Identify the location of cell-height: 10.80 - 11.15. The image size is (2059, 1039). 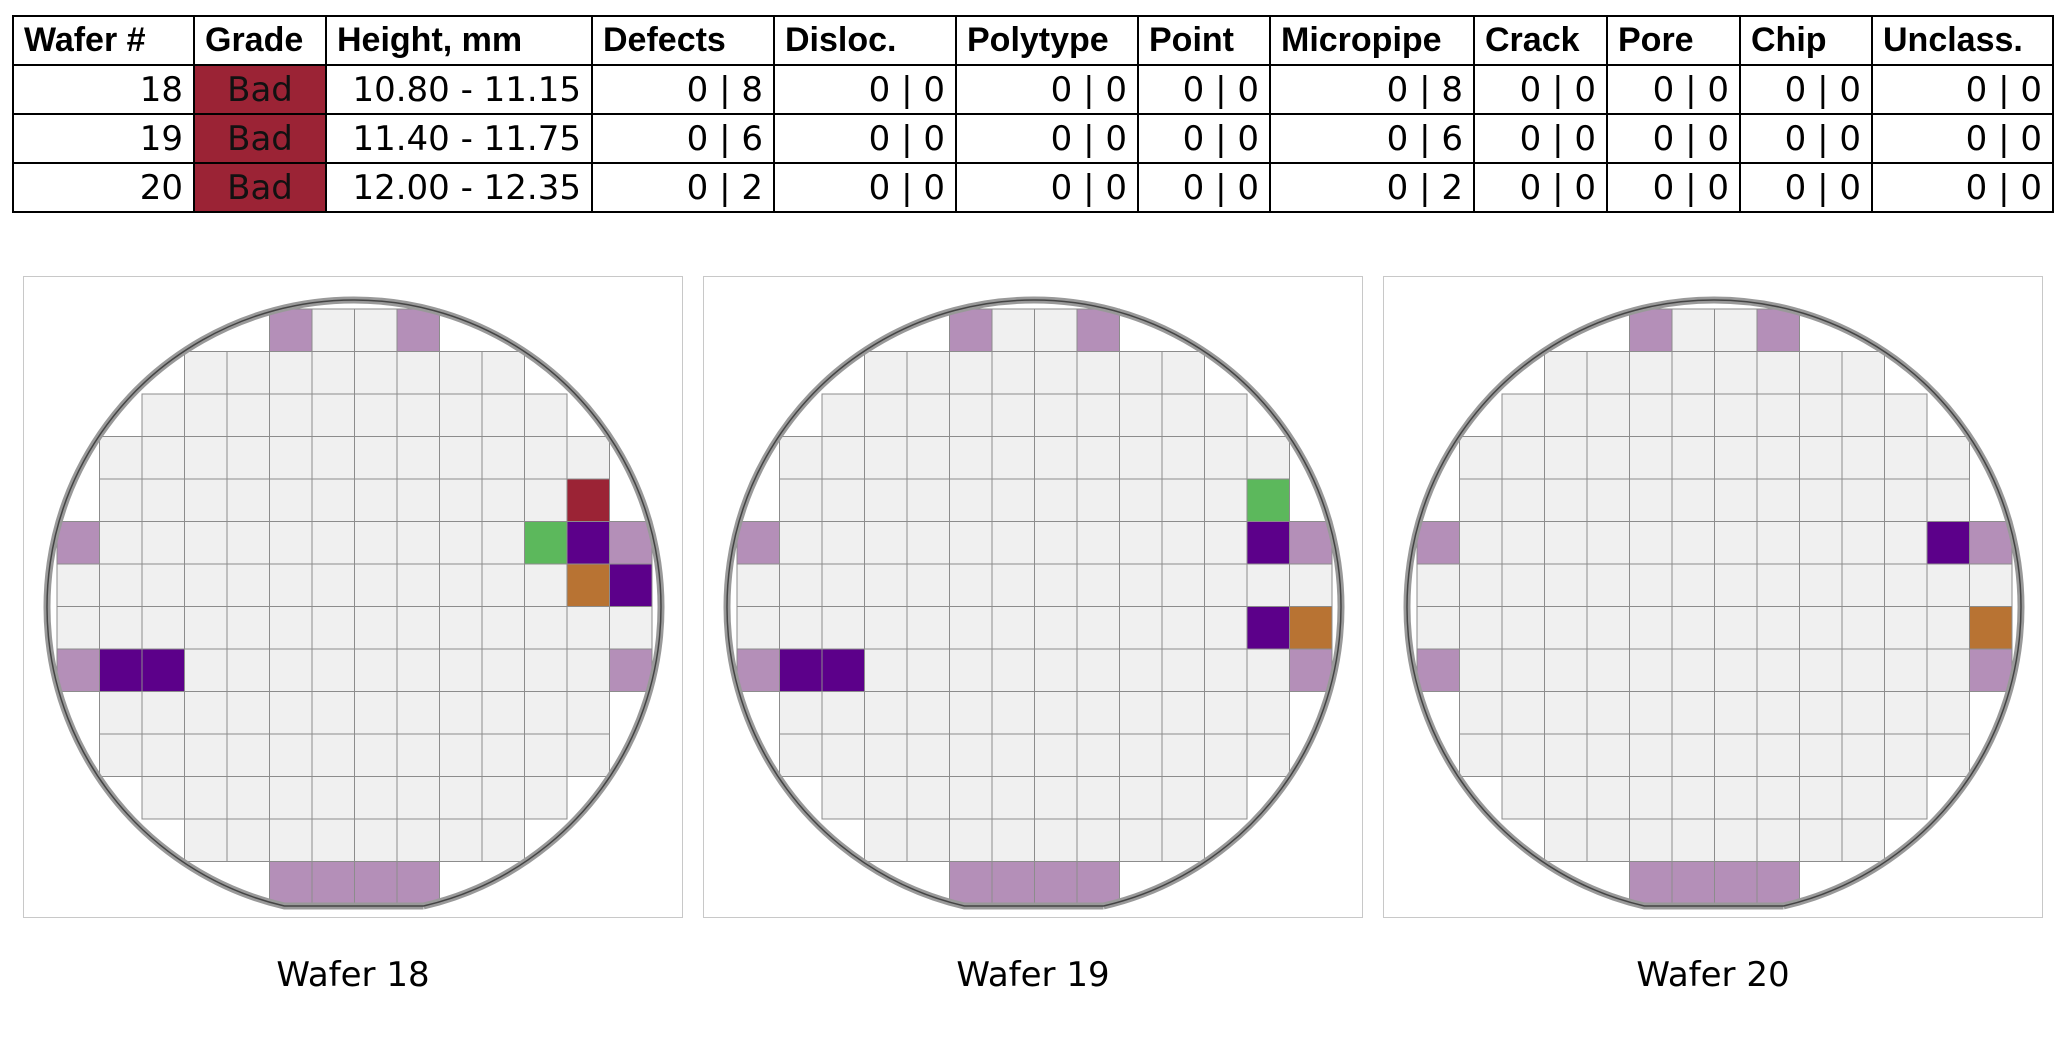
(459, 89).